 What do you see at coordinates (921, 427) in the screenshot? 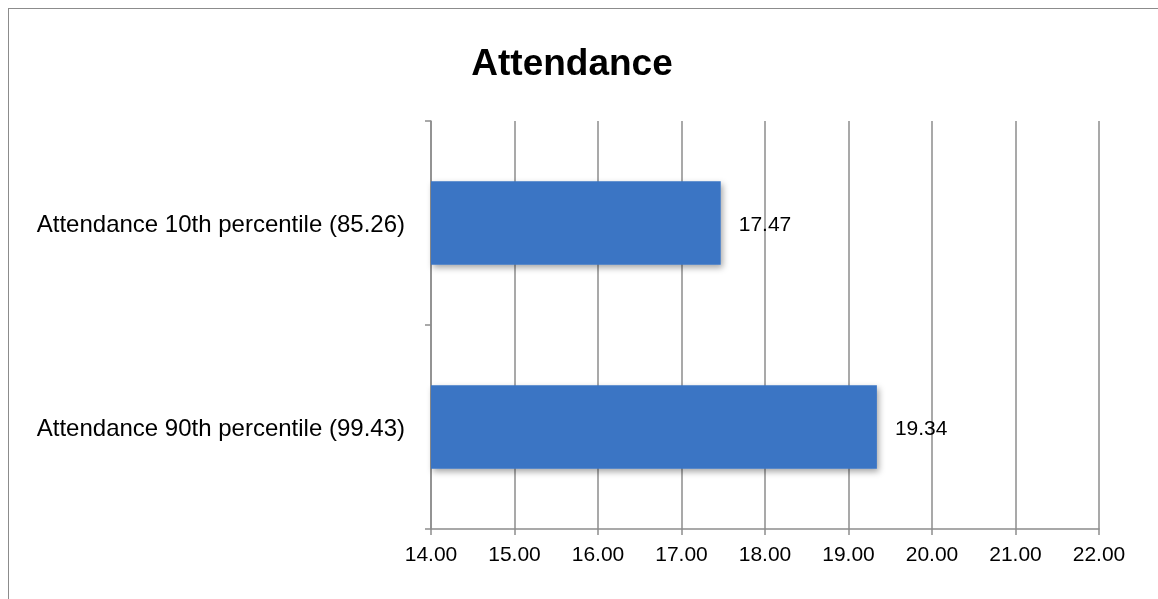
I see `data-label: 19.34` at bounding box center [921, 427].